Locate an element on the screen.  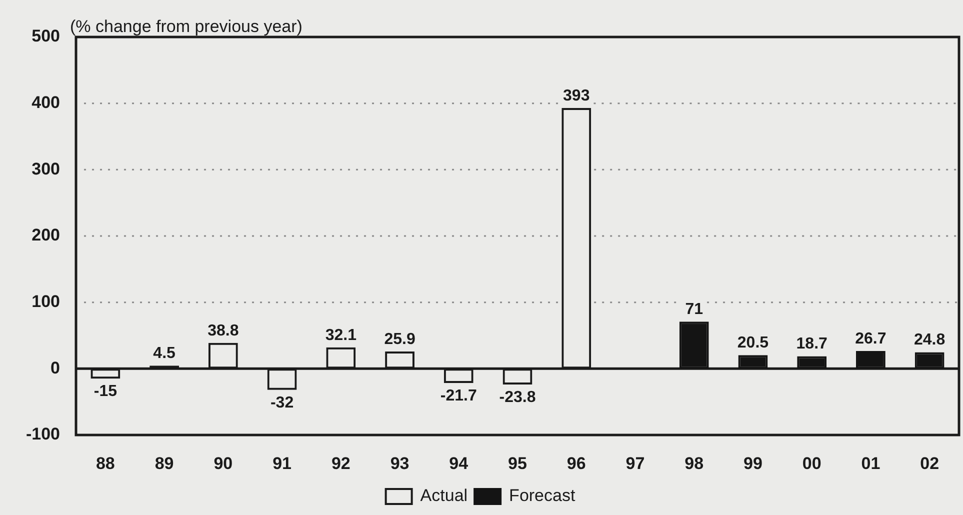
data-label: 4.5 is located at coordinates (164, 353).